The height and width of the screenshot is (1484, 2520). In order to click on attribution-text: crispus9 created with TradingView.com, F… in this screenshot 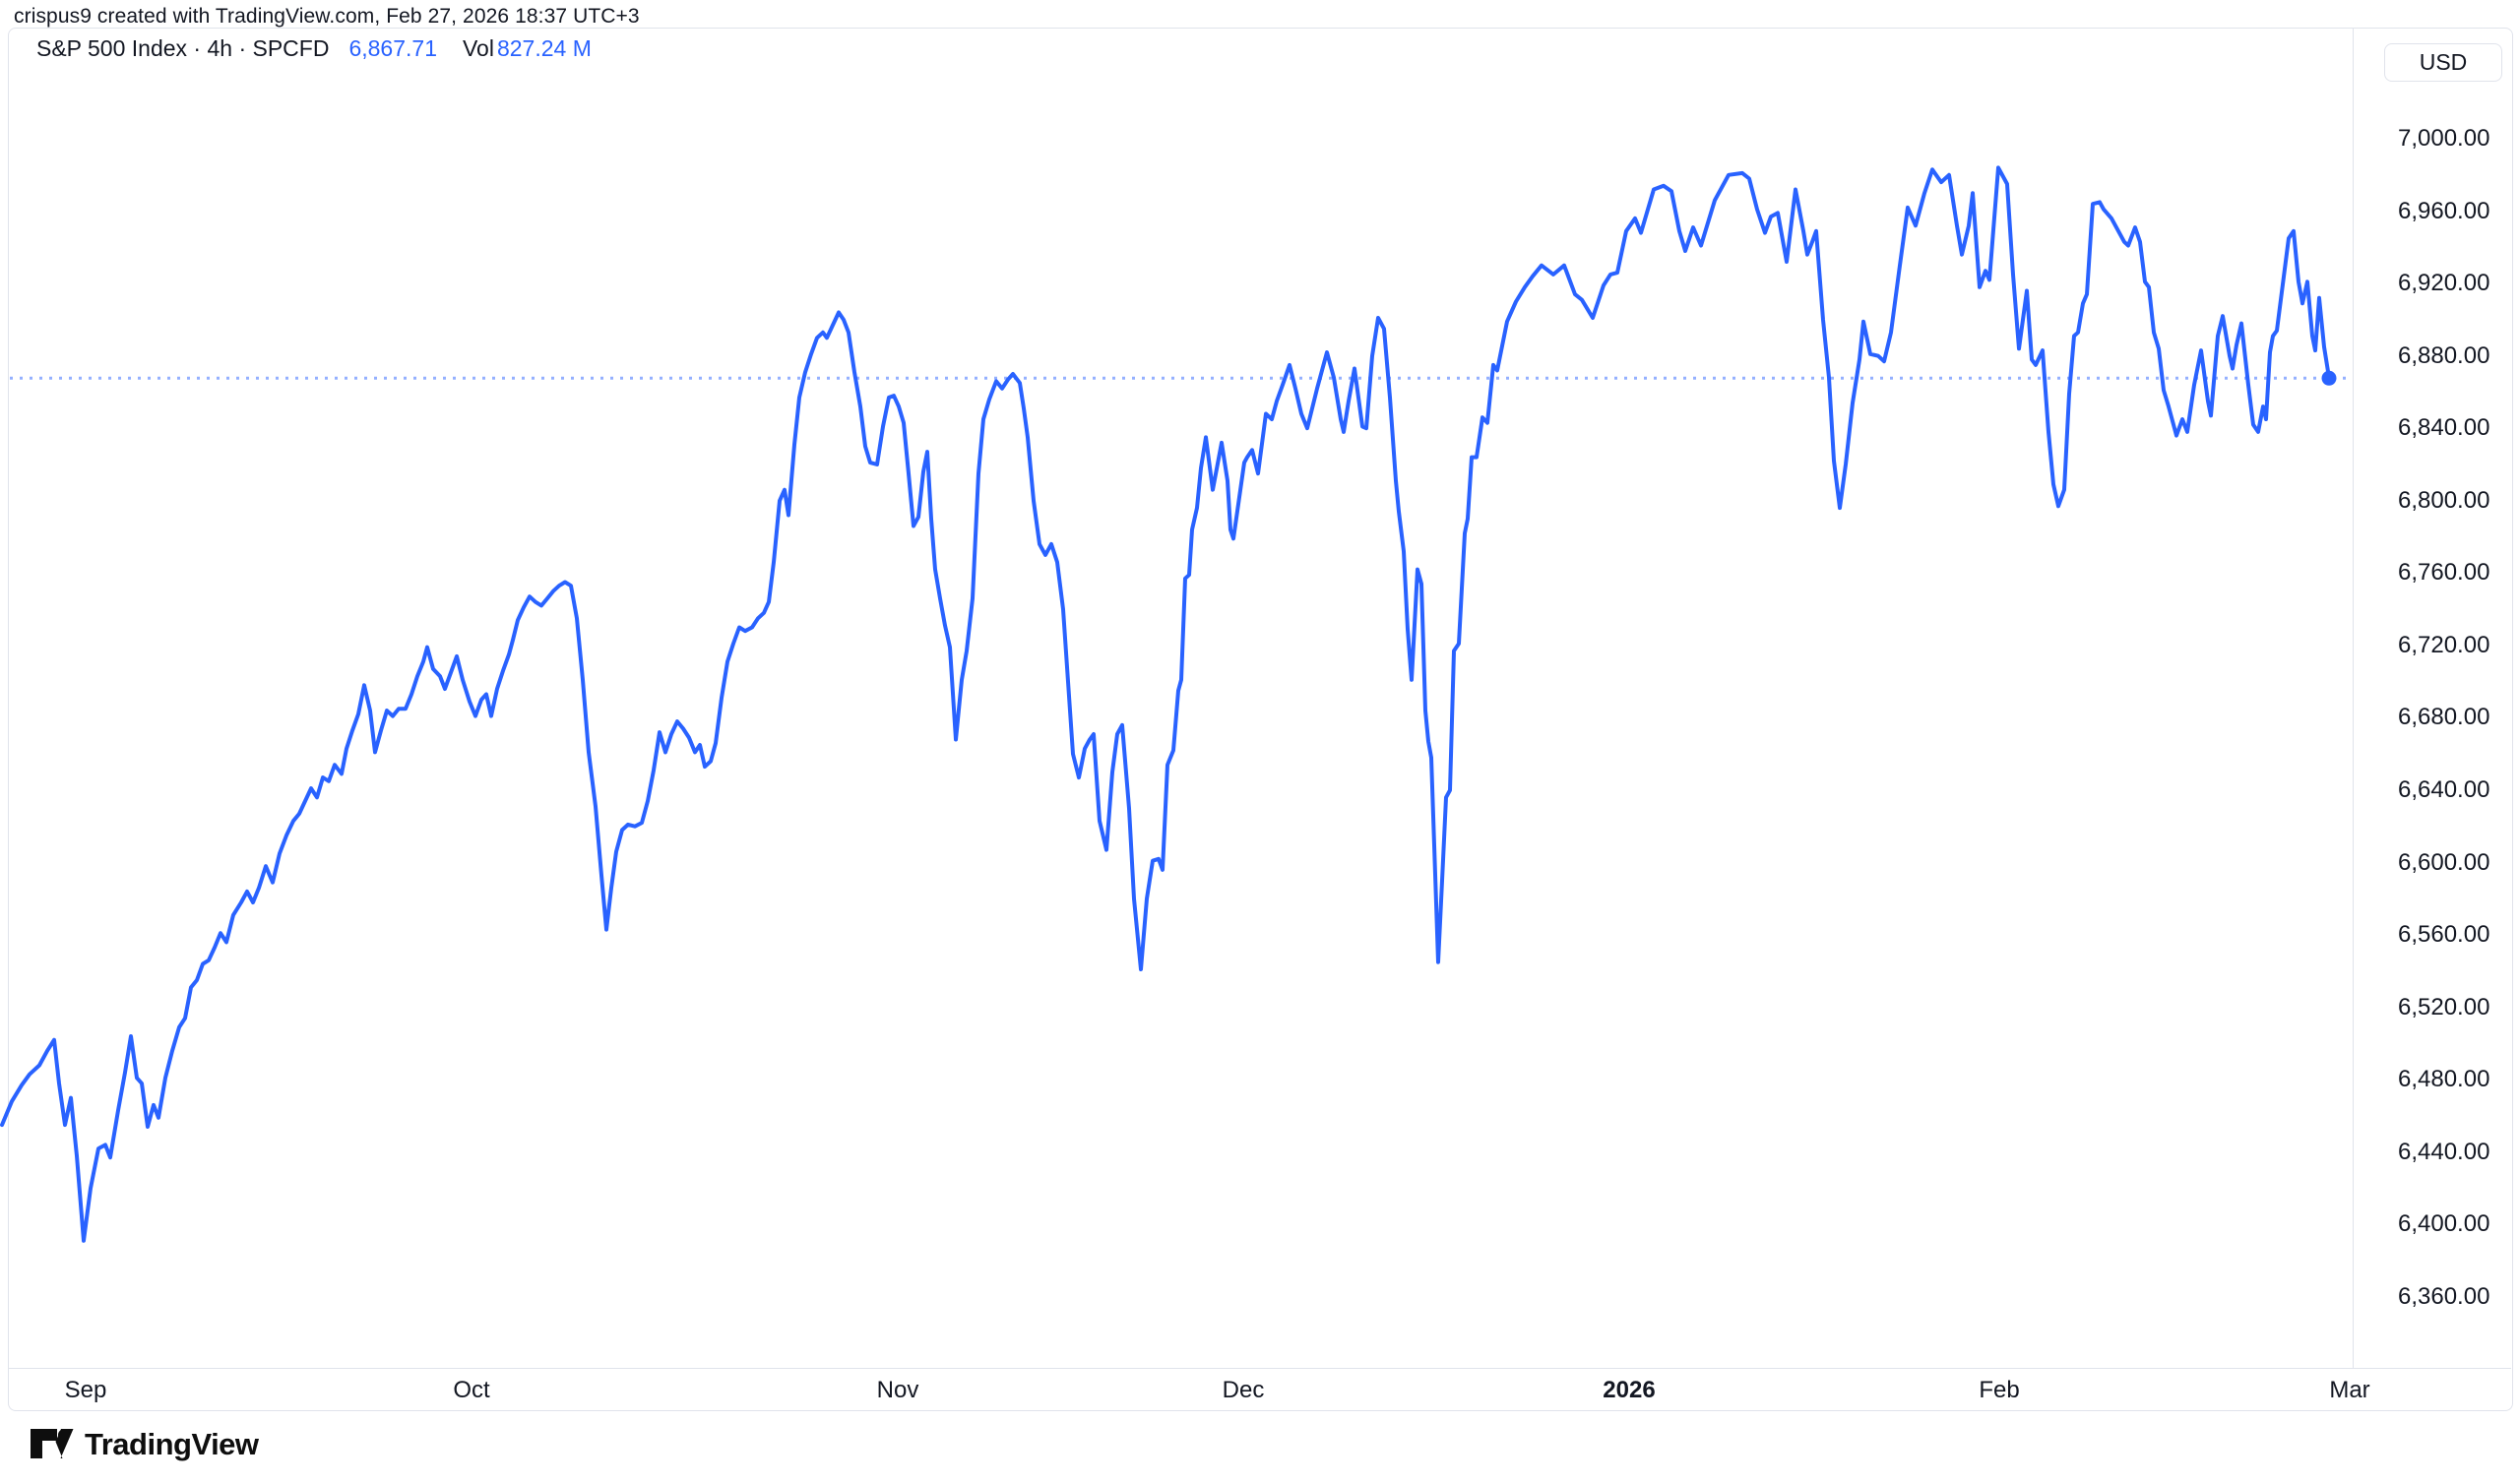, I will do `click(327, 16)`.